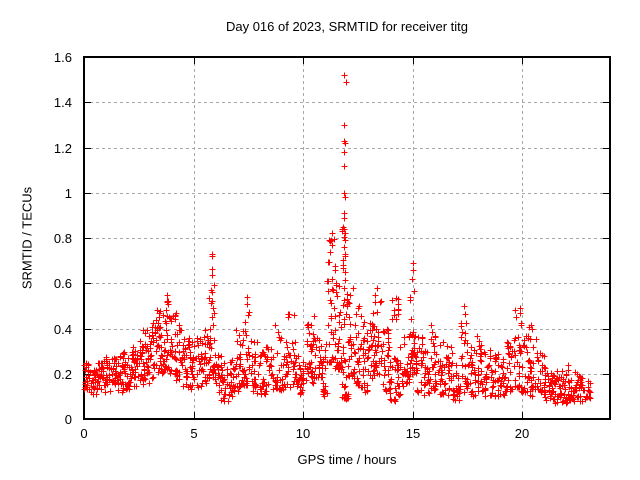 Image resolution: width=640 pixels, height=480 pixels. I want to click on y-tick-label: 0.4, so click(62, 329).